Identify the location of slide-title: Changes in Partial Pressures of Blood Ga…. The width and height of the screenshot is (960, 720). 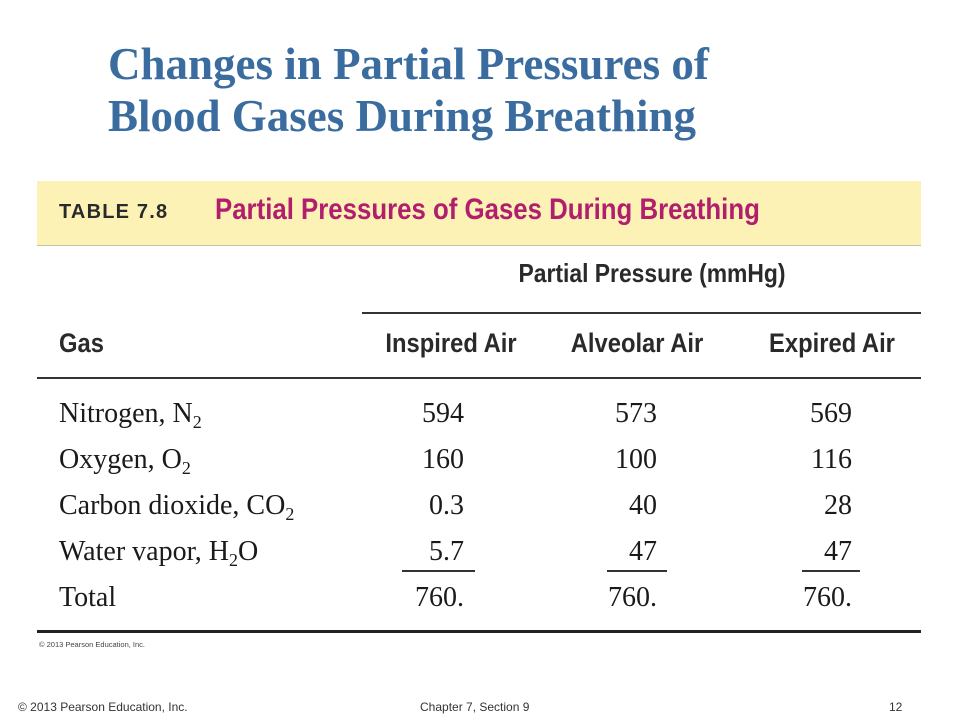
(518, 90).